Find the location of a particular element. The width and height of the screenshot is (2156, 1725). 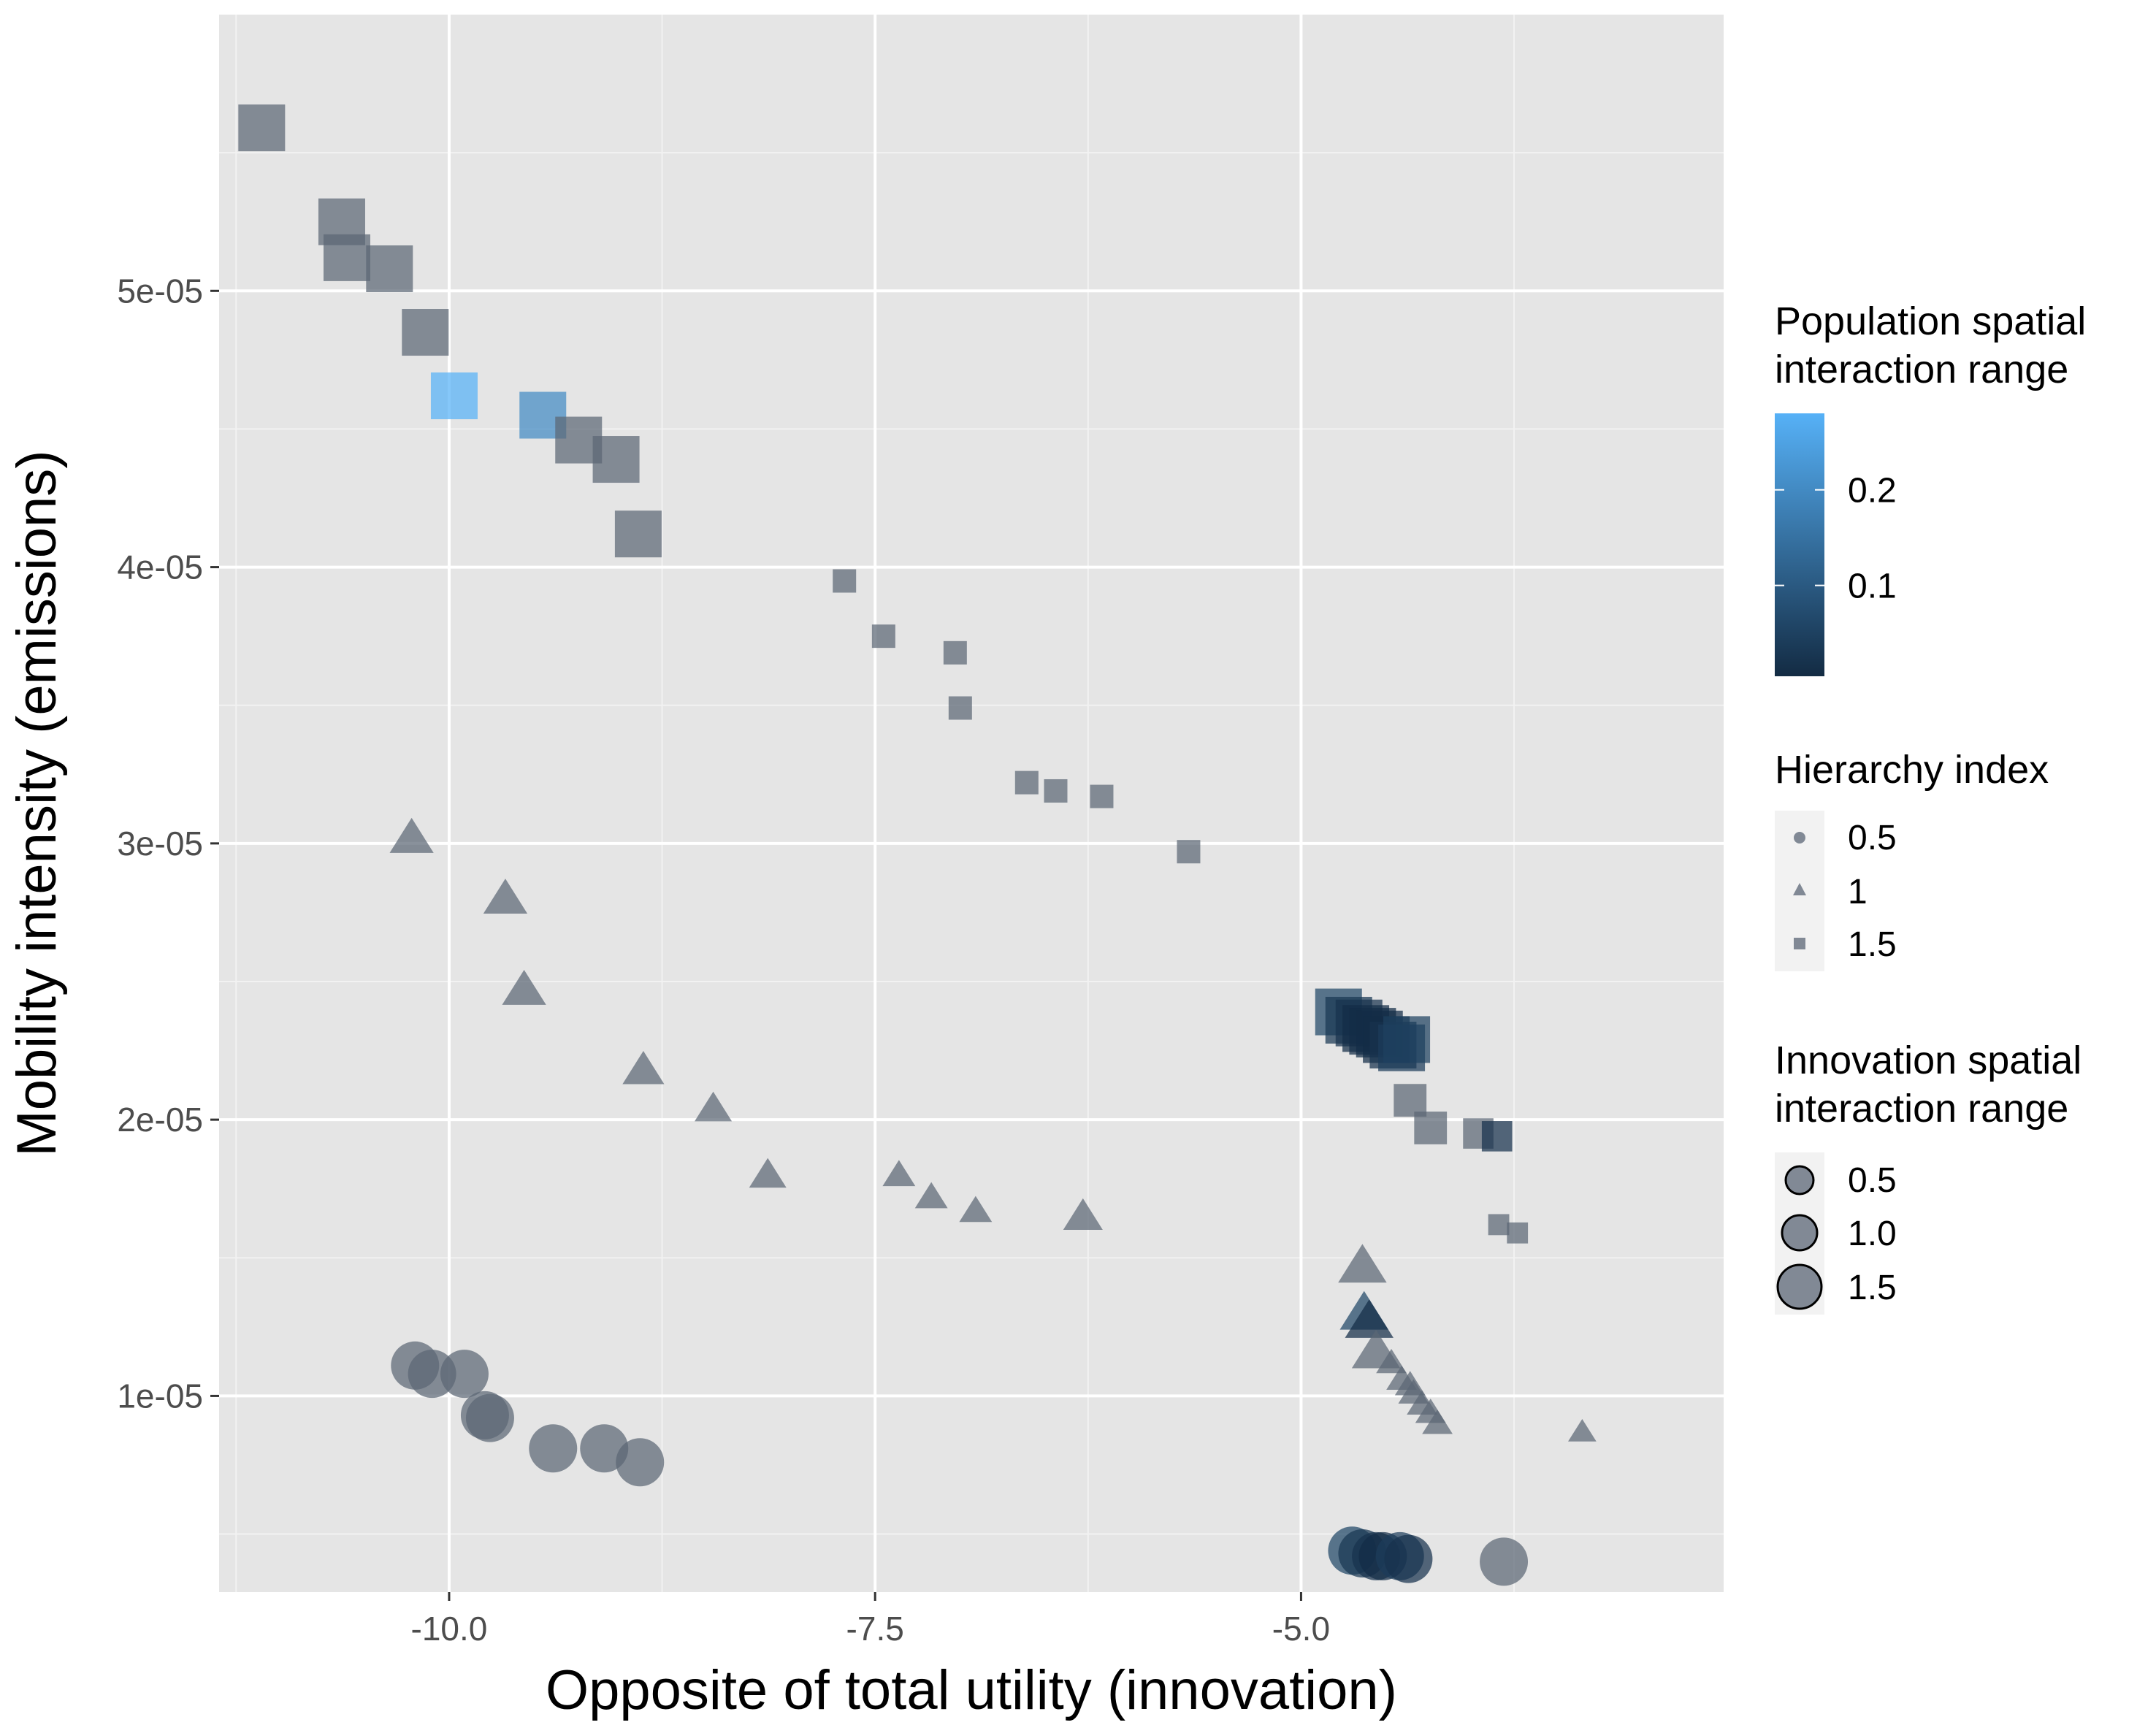

colorbar-ticks: 0.2 0.1 is located at coordinates (1836, 539).